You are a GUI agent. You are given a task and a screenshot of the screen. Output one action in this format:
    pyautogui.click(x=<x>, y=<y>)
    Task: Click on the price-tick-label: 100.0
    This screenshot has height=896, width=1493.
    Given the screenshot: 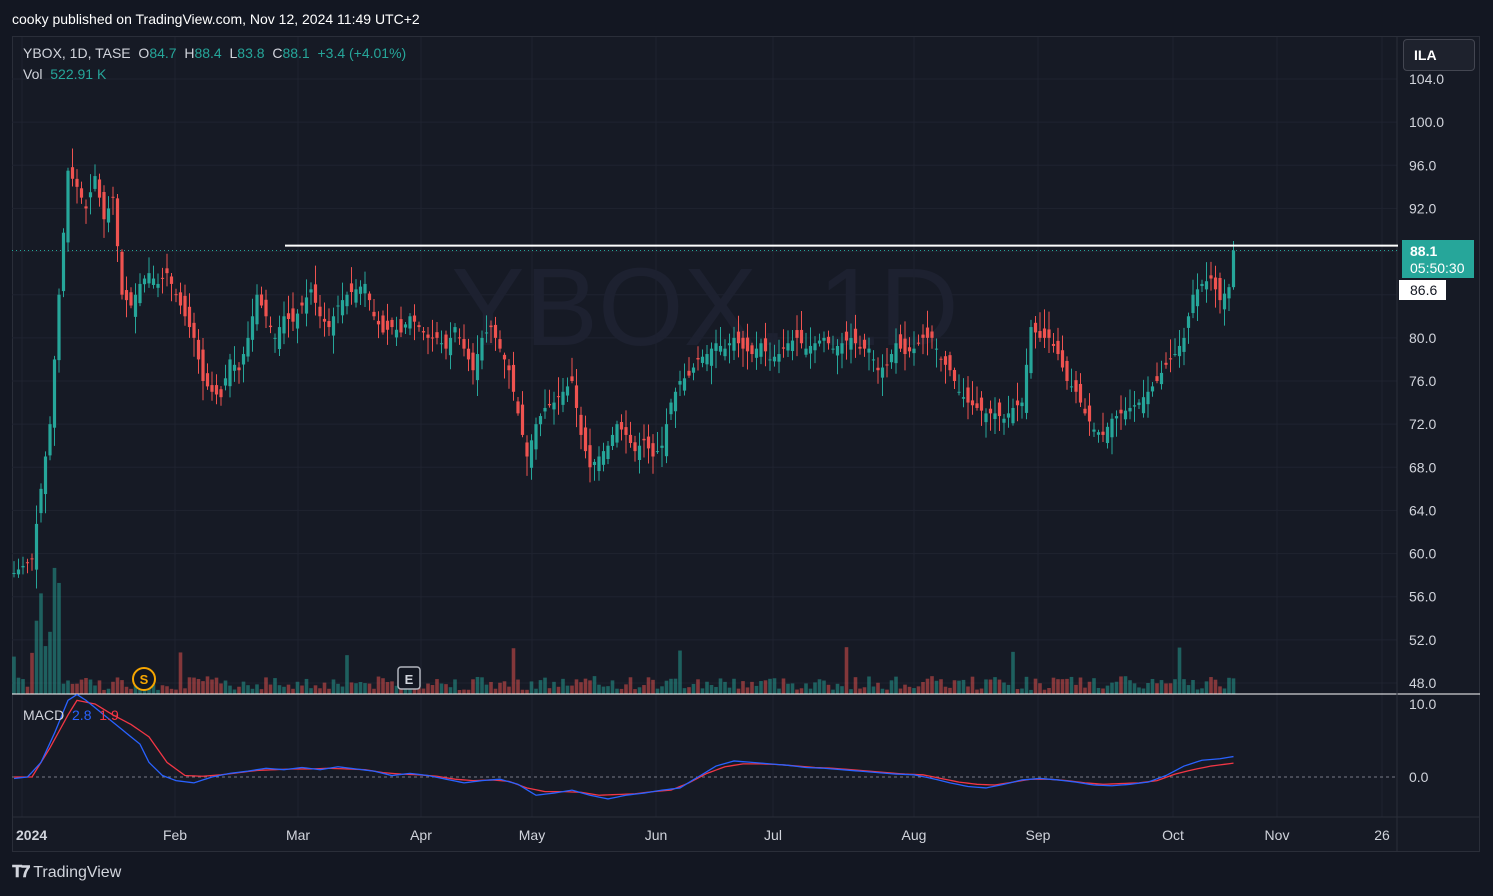 What is the action you would take?
    pyautogui.click(x=1426, y=122)
    